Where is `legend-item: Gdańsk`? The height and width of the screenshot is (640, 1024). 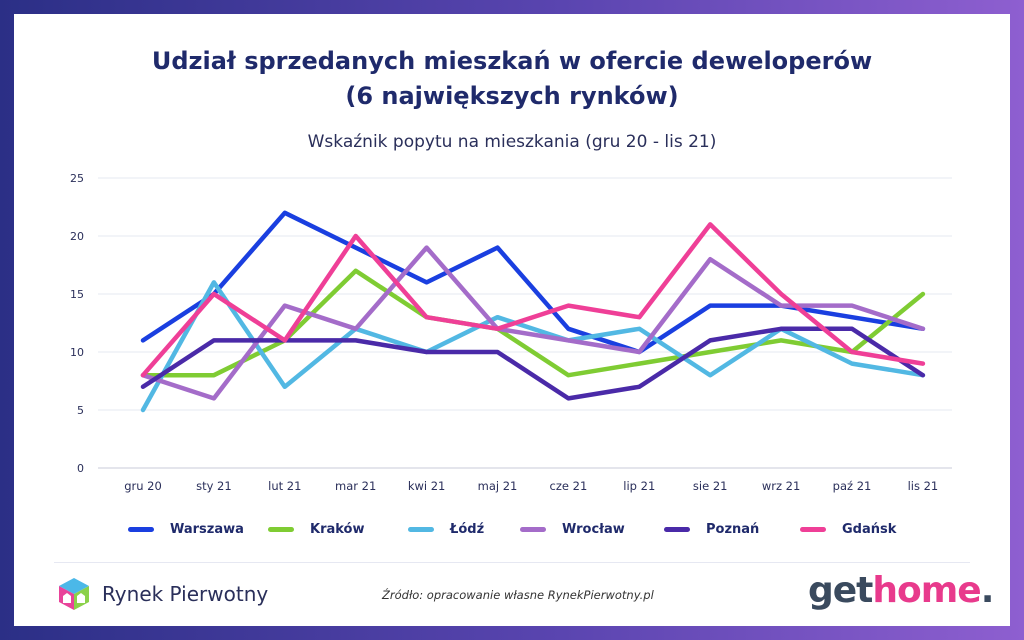 legend-item: Gdańsk is located at coordinates (848, 529).